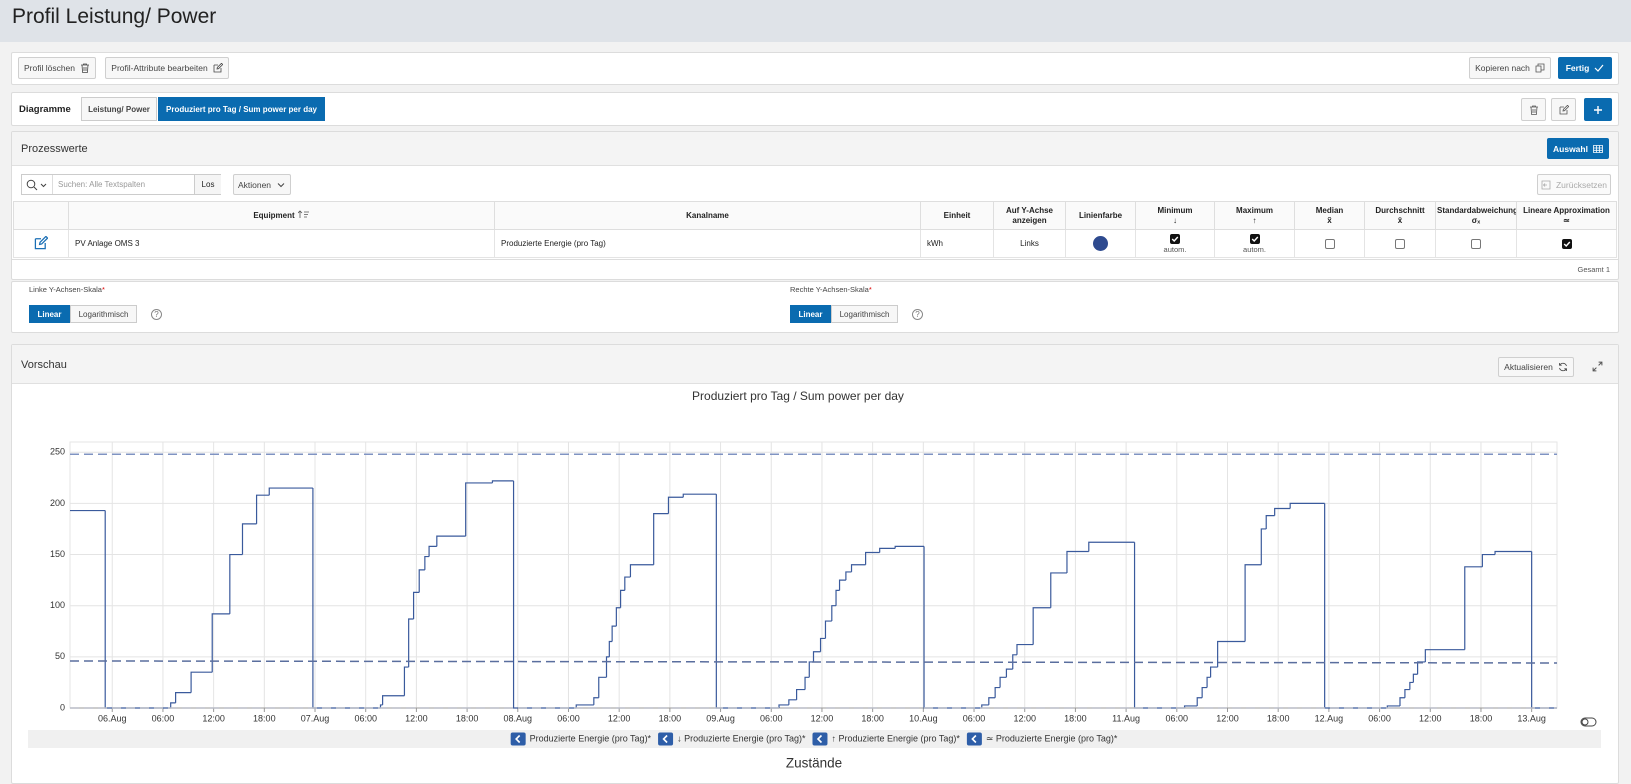 This screenshot has width=1631, height=784. I want to click on unit-cell: kWh, so click(957, 243).